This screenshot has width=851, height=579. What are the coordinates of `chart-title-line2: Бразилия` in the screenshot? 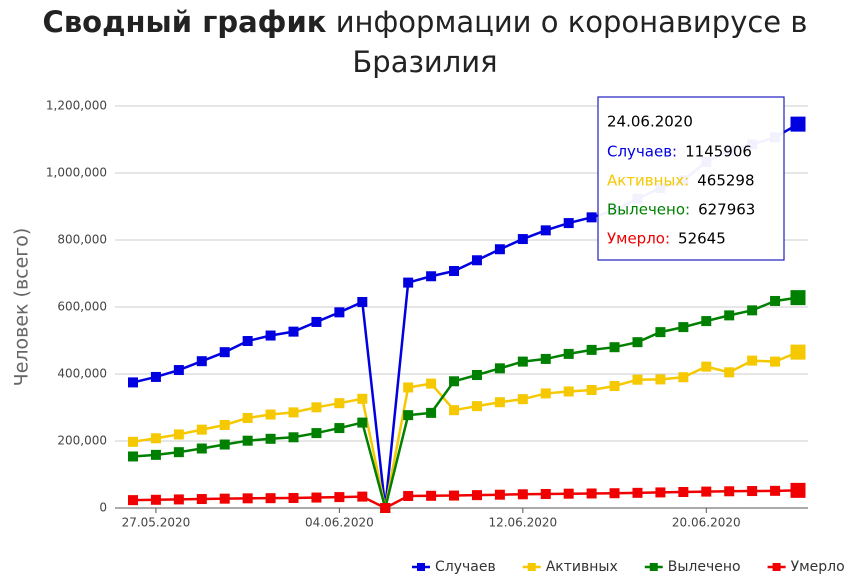 It's located at (424, 62).